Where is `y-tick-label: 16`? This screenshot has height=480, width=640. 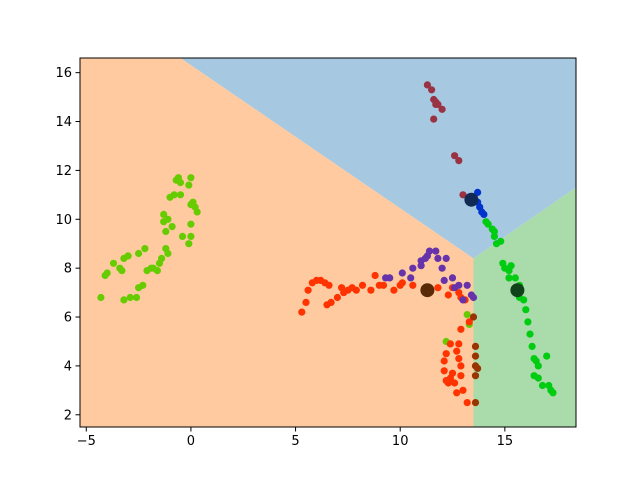 y-tick-label: 16 is located at coordinates (63, 73).